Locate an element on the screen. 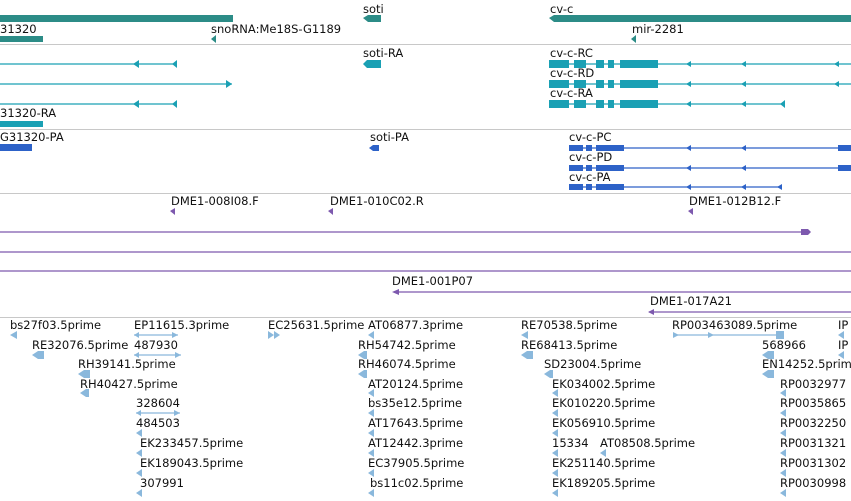 Image resolution: width=851 pixels, height=501 pixels. est-label: bs11c02.5prime is located at coordinates (417, 483).